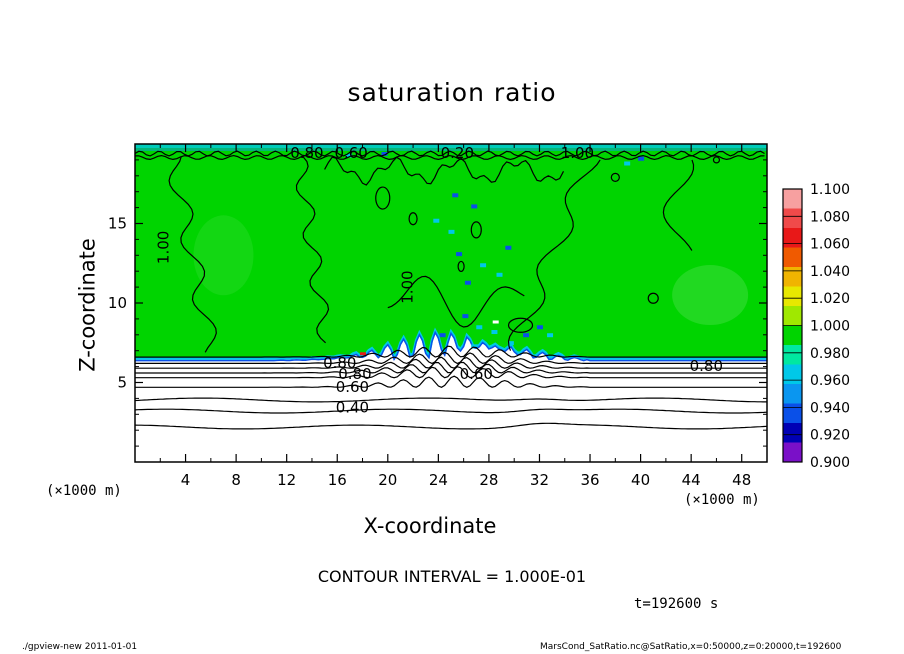 The height and width of the screenshot is (654, 904). Describe the element at coordinates (589, 480) in the screenshot. I see `x-tick-label: 36` at that location.